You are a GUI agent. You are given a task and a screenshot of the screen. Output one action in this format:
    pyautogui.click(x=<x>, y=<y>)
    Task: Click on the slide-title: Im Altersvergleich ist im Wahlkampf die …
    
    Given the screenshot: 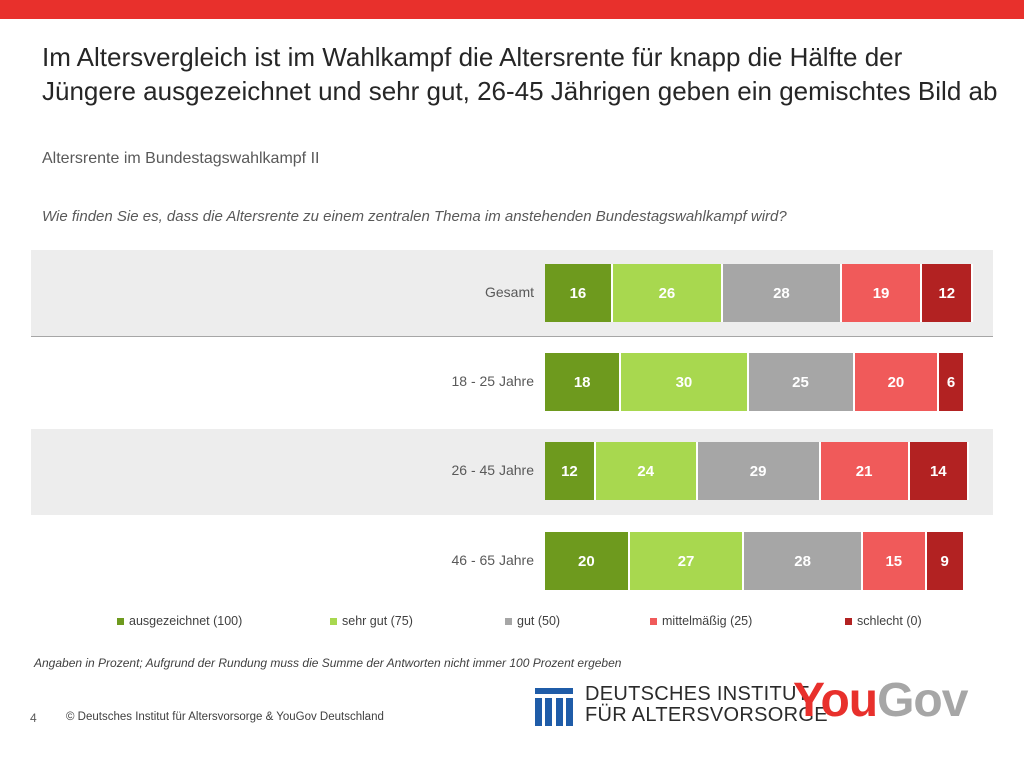 What is the action you would take?
    pyautogui.click(x=522, y=74)
    